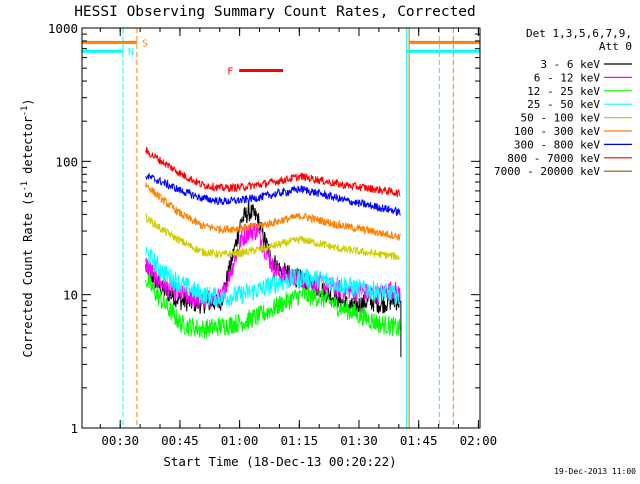  What do you see at coordinates (240, 440) in the screenshot?
I see `x-tick-label: 01:00` at bounding box center [240, 440].